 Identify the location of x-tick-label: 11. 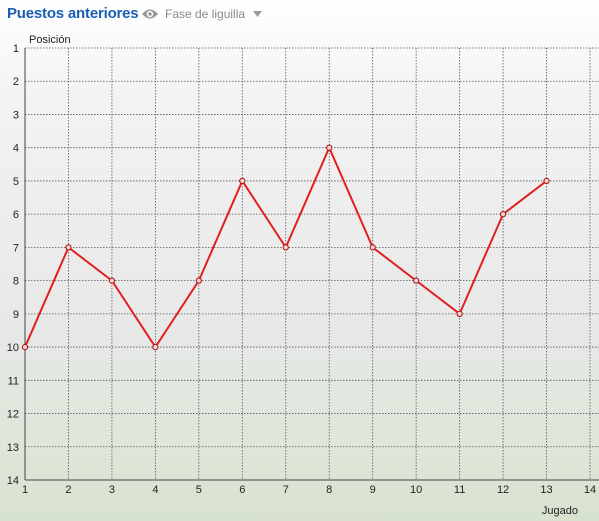
(459, 490).